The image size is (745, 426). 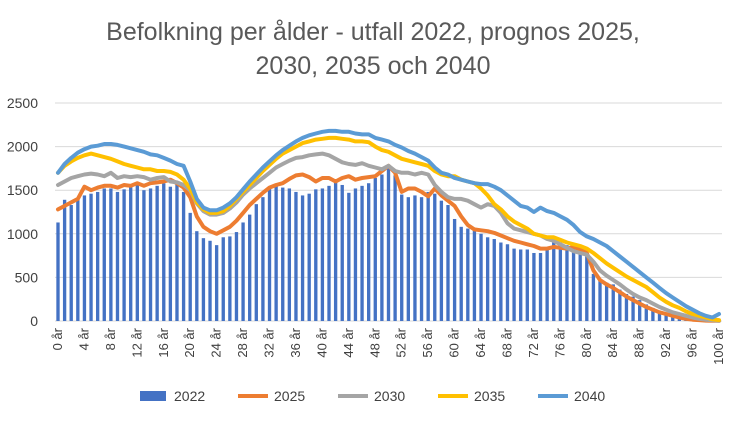 I want to click on x-tick-label: 44 år, so click(x=348, y=342).